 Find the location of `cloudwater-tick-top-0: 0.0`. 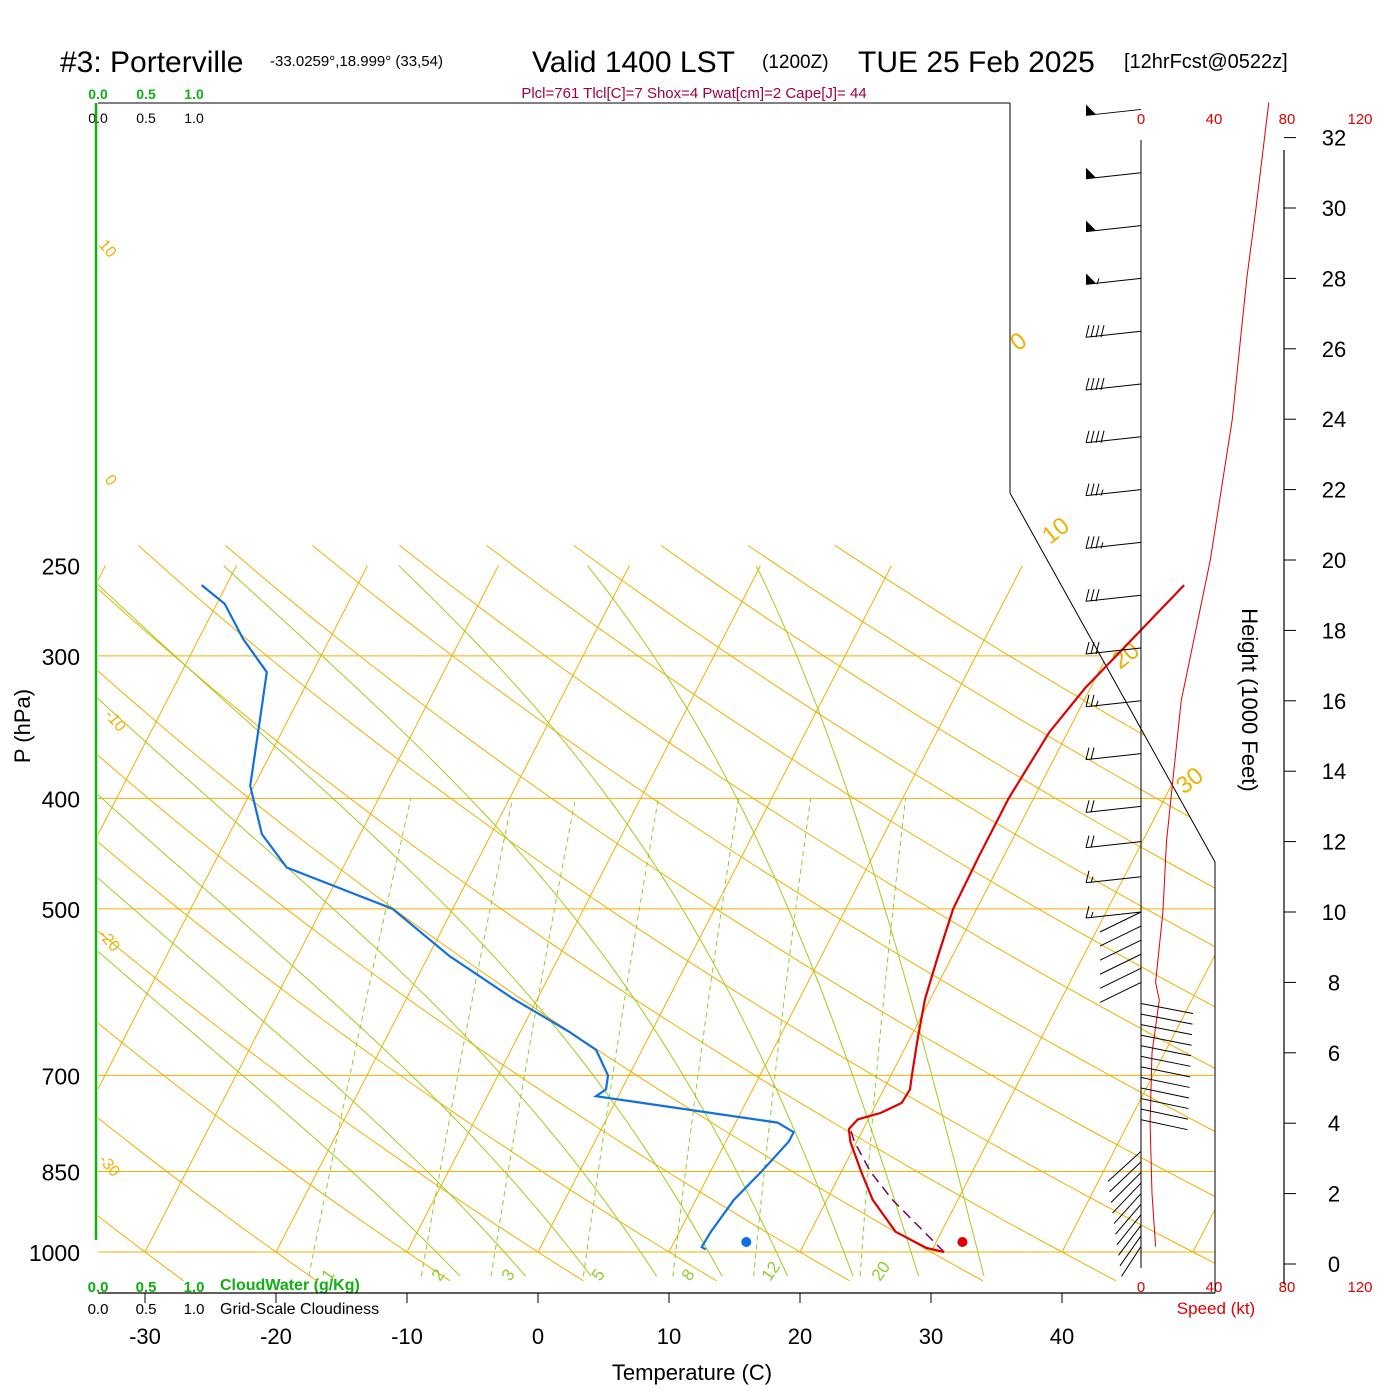

cloudwater-tick-top-0: 0.0 is located at coordinates (98, 94).